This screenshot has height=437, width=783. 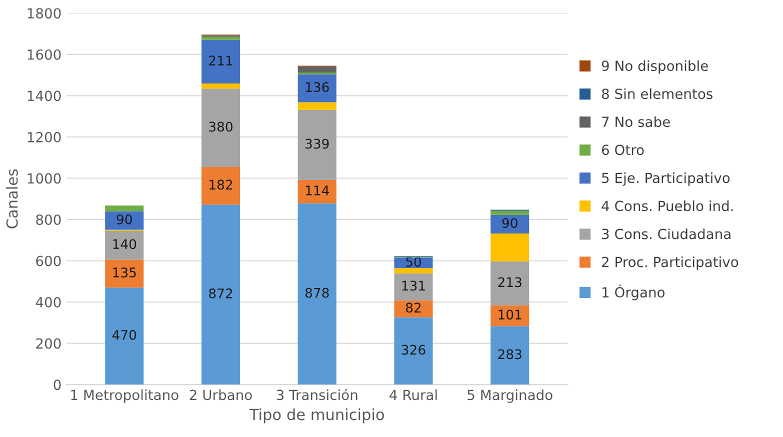 I want to click on x-axis-title: Tipo de municipio, so click(x=316, y=416).